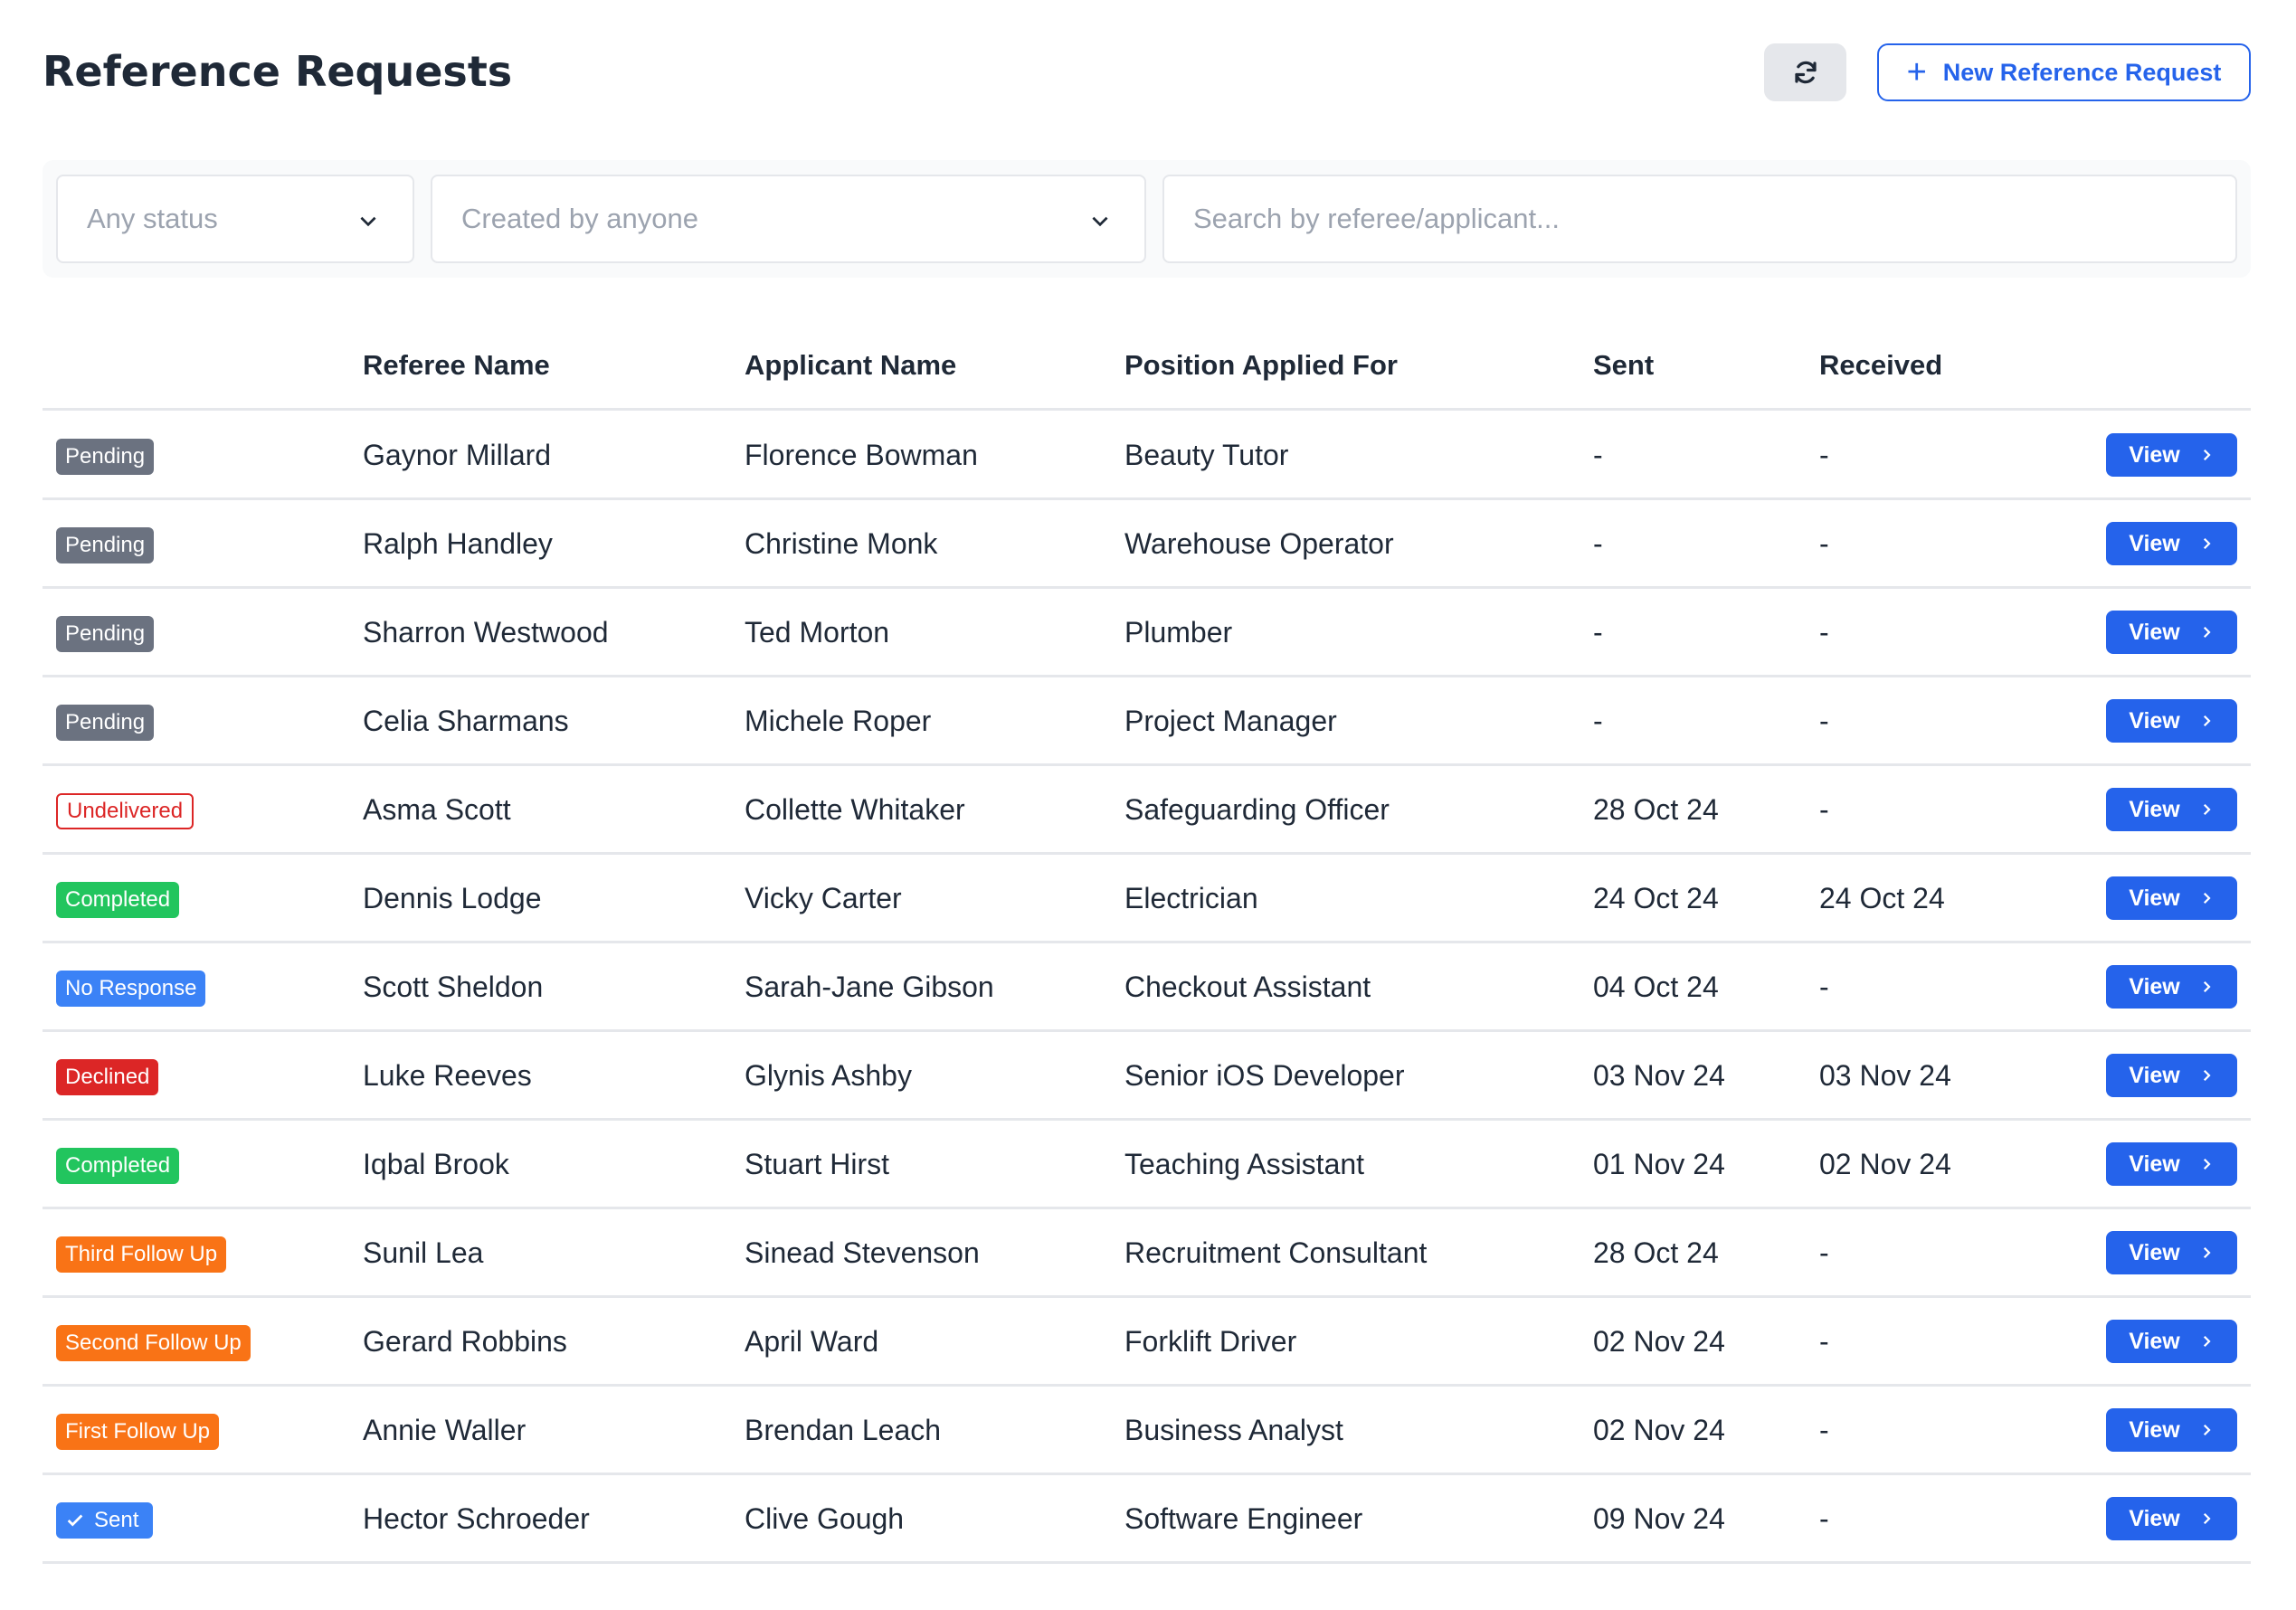  What do you see at coordinates (841, 543) in the screenshot?
I see `applicant-name: Christine Monk` at bounding box center [841, 543].